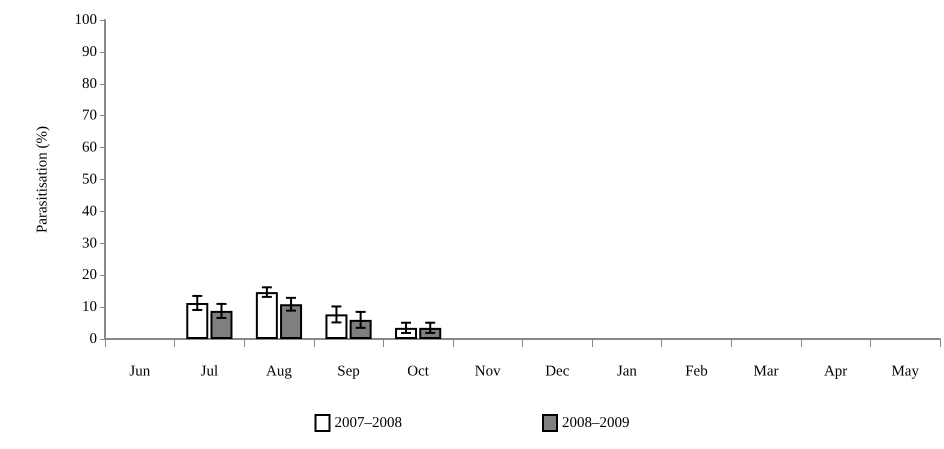  I want to click on x-tick-label: Feb, so click(696, 372).